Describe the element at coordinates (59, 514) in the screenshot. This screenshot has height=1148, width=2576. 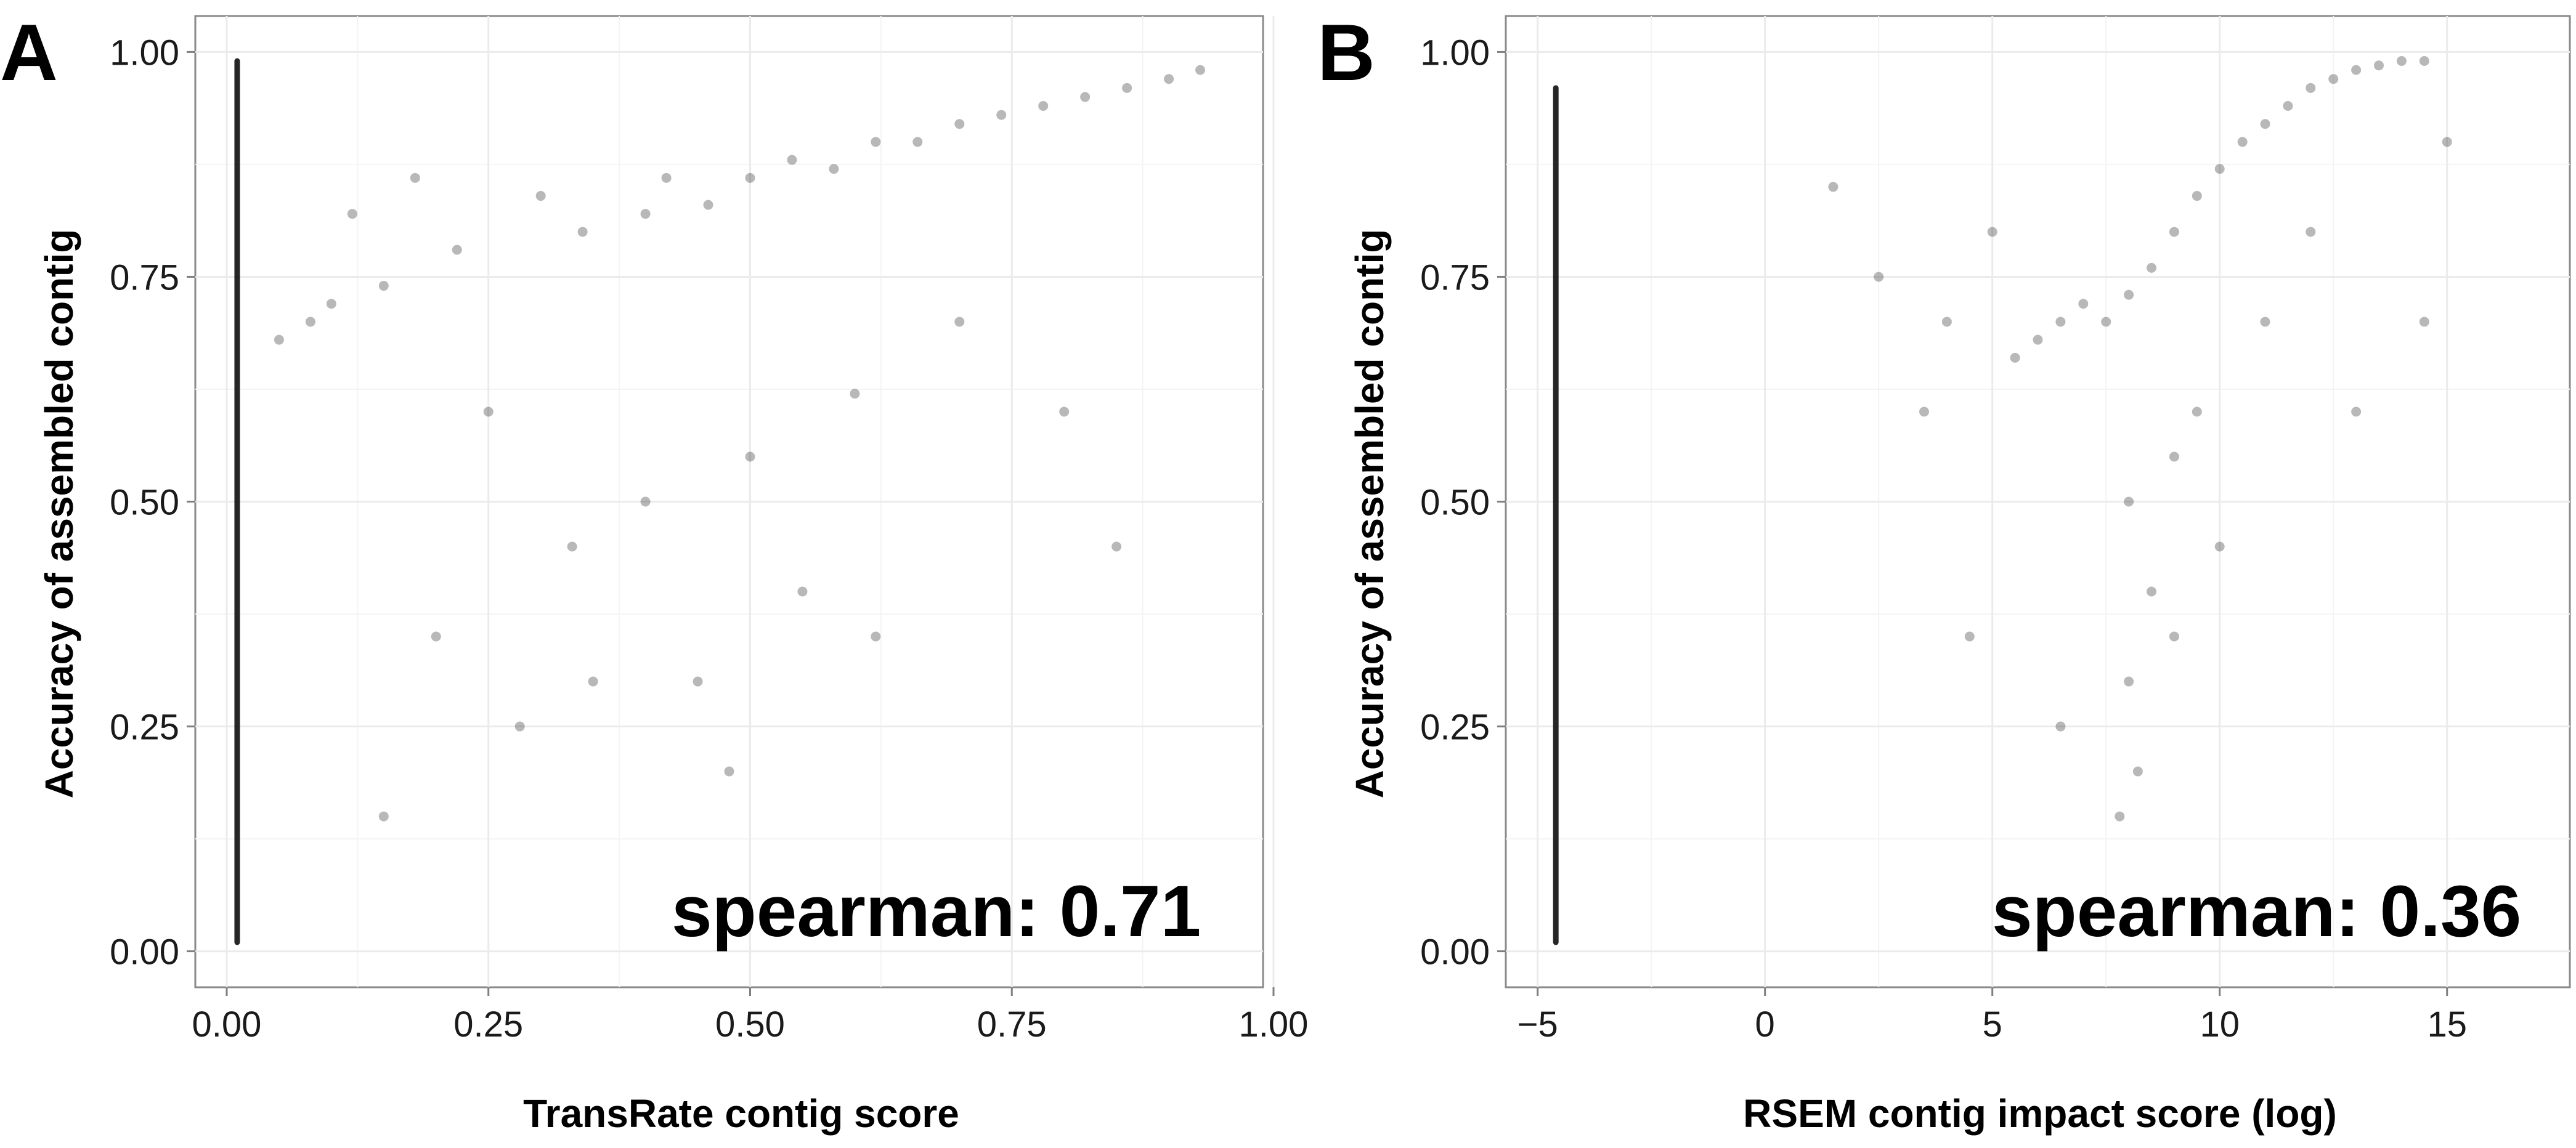
I see `y-axis-title-a: Accuracy of assembled contig` at that location.